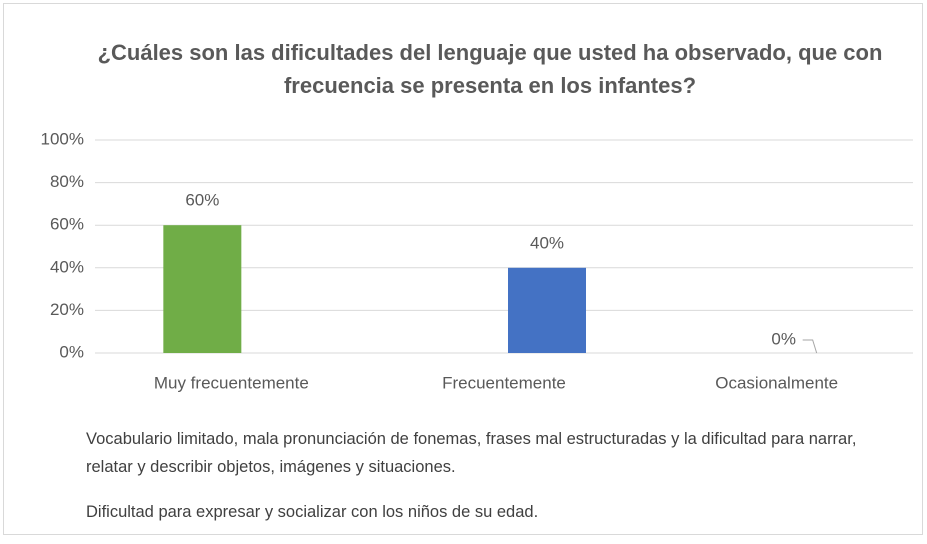 The image size is (927, 544). I want to click on y-tick-label: 80%, so click(67, 181).